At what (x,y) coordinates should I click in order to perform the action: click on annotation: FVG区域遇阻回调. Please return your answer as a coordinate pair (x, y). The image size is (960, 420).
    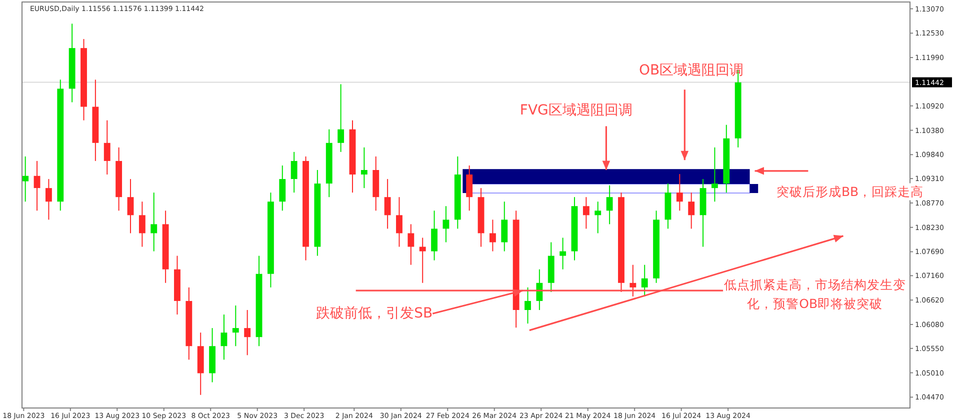
    Looking at the image, I should click on (576, 110).